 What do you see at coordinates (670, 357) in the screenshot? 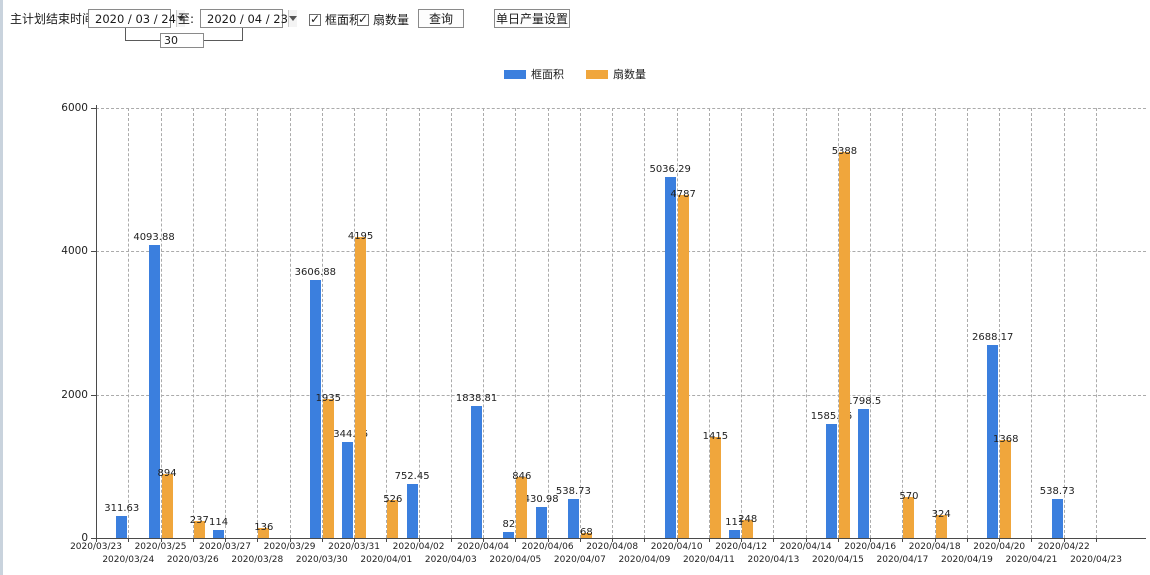
I see `bar-框面积-2020/04/10` at bounding box center [670, 357].